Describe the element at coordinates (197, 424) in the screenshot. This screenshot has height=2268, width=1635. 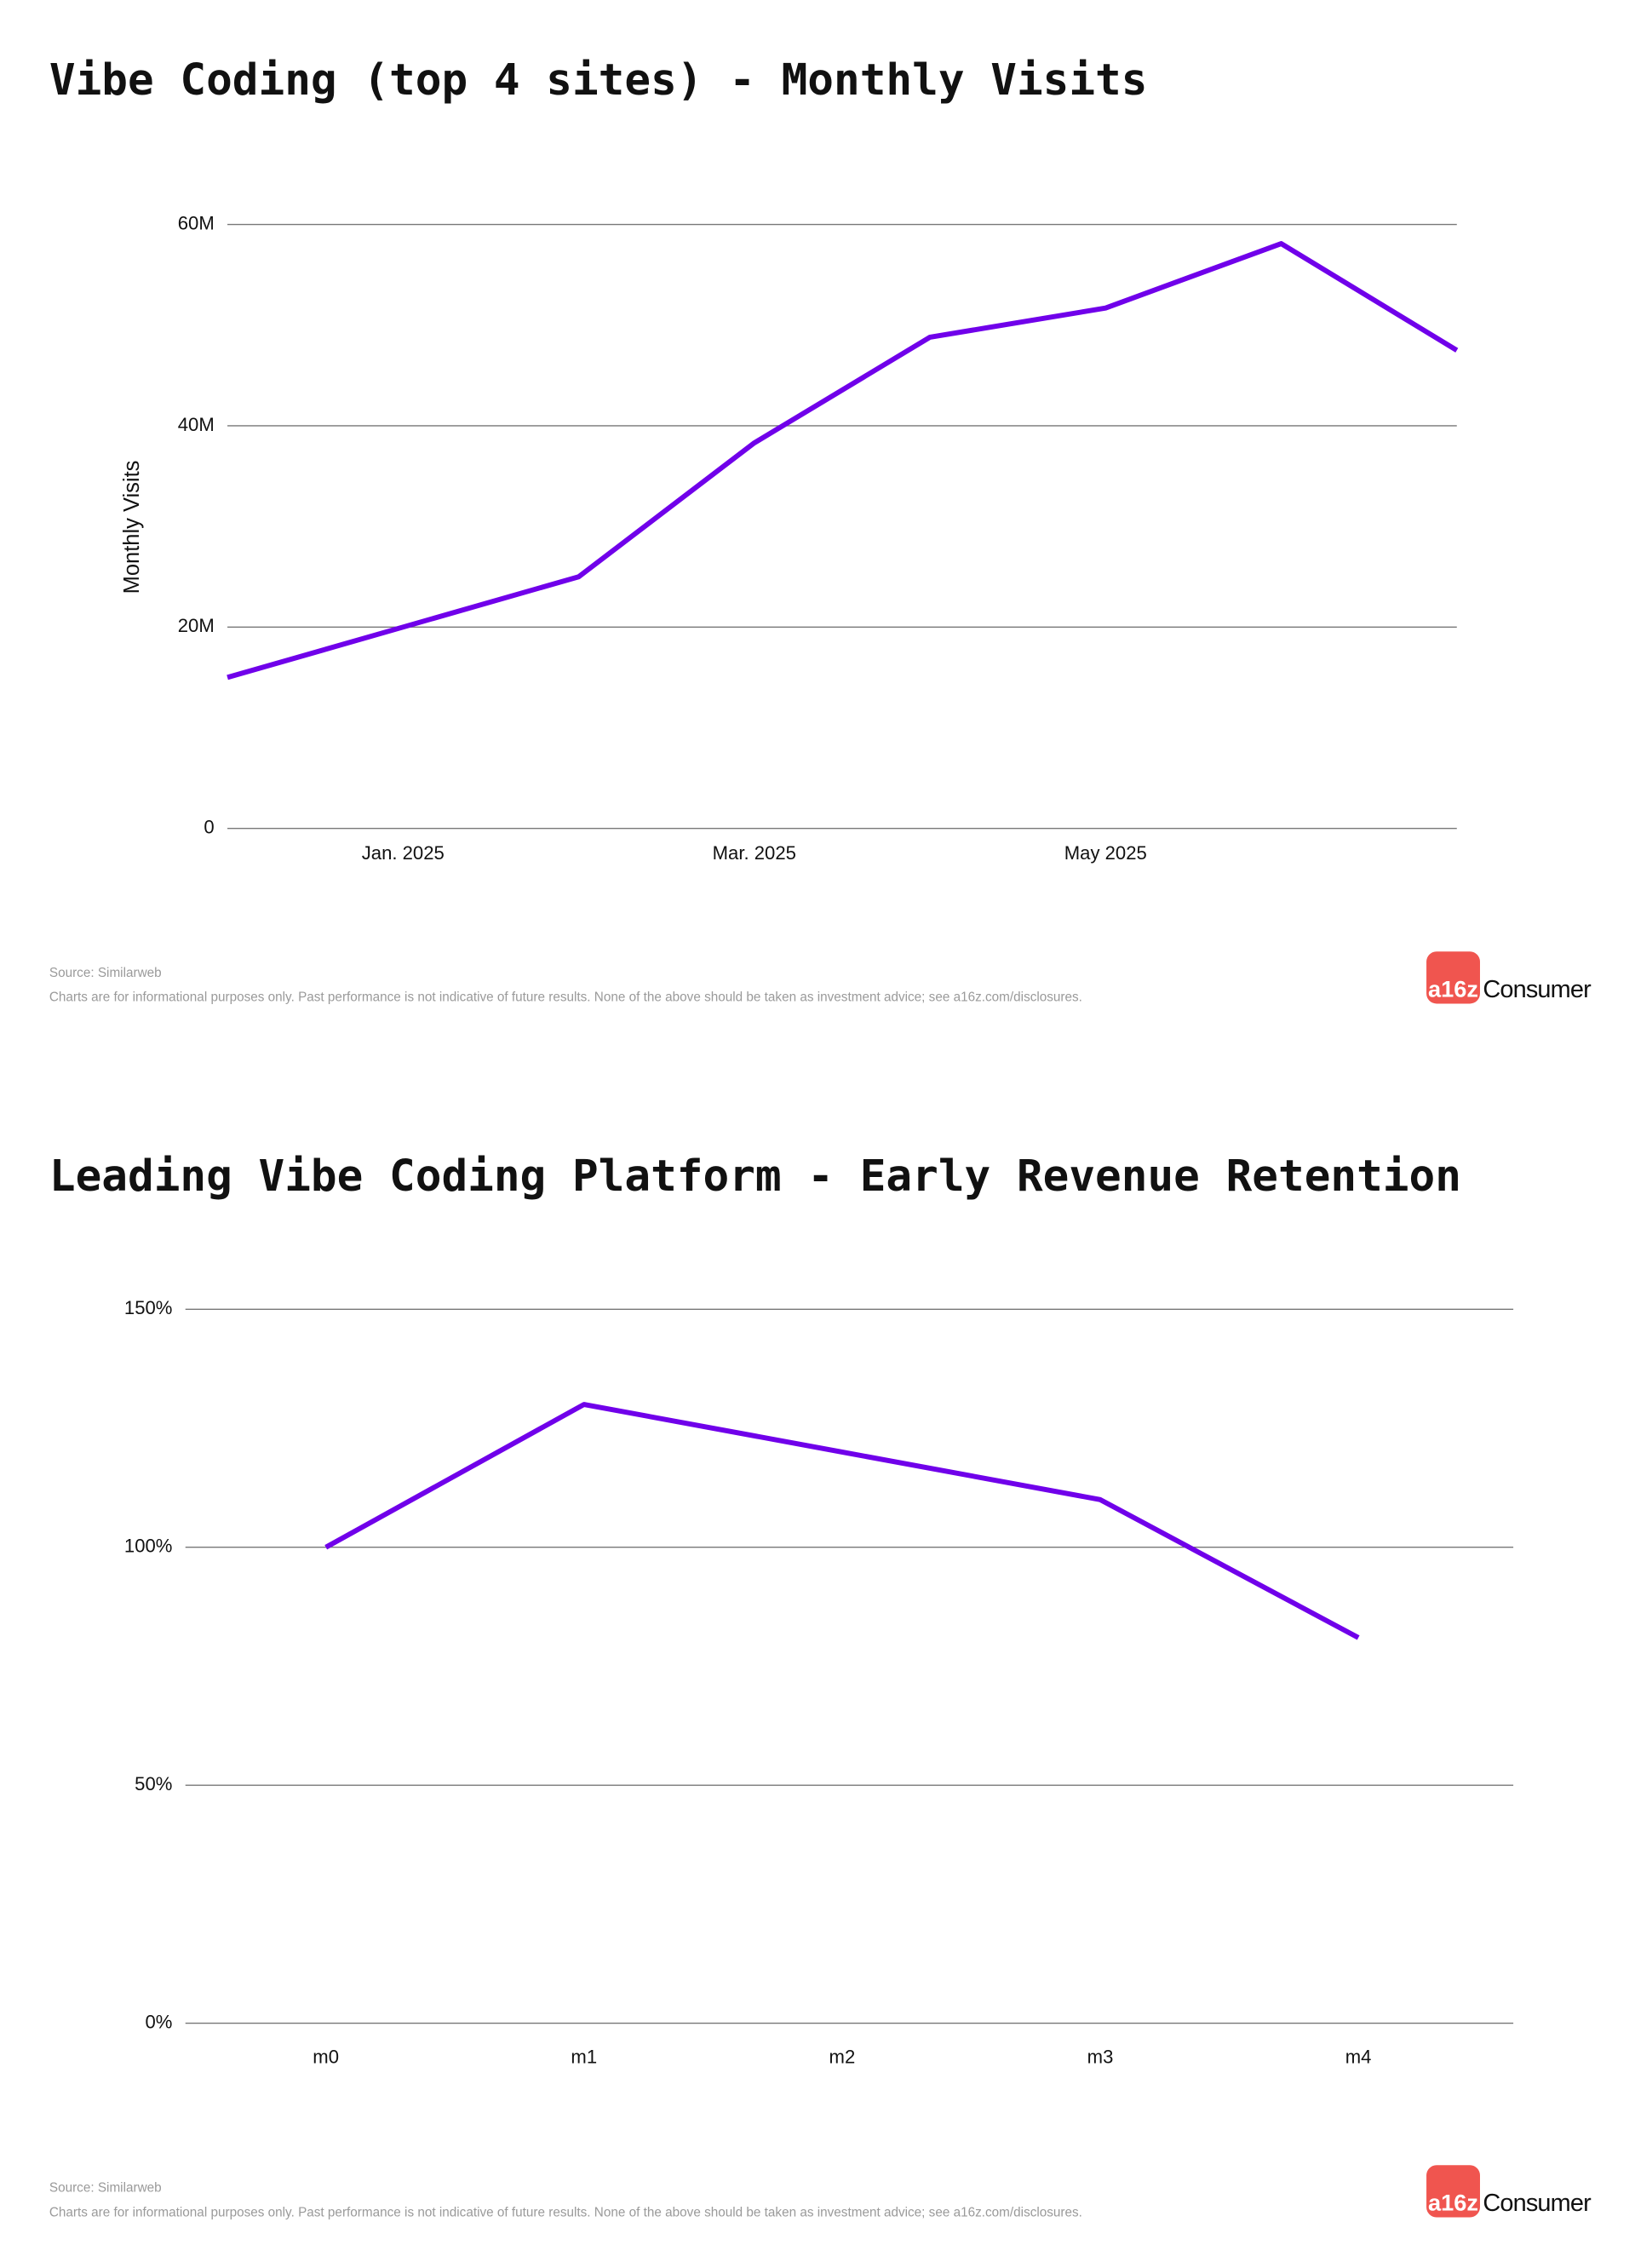
I see `y-tick-label: 40M` at that location.